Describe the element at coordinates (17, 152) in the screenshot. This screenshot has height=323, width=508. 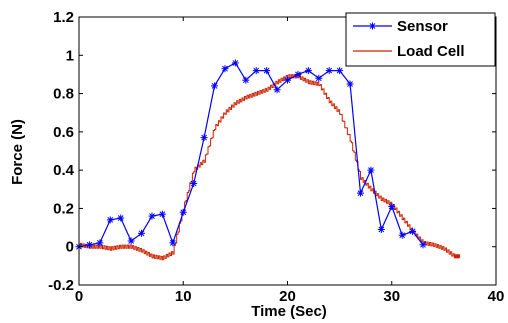
I see `y-axis-label: Force (N)` at that location.